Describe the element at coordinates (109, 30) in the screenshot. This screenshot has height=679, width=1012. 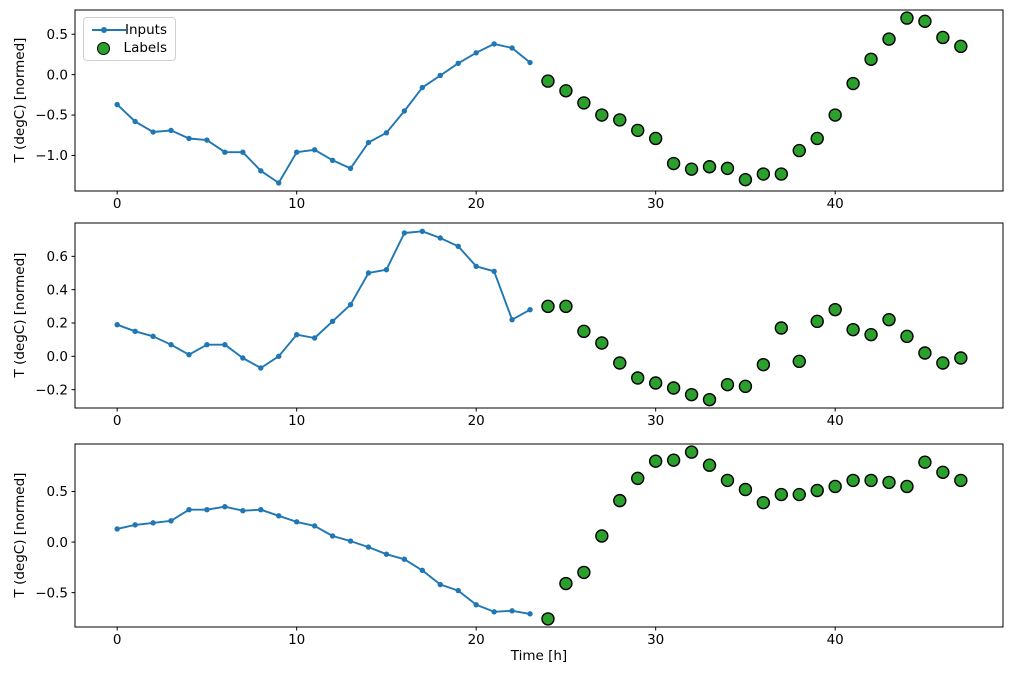
I see `inputs-line-icon` at that location.